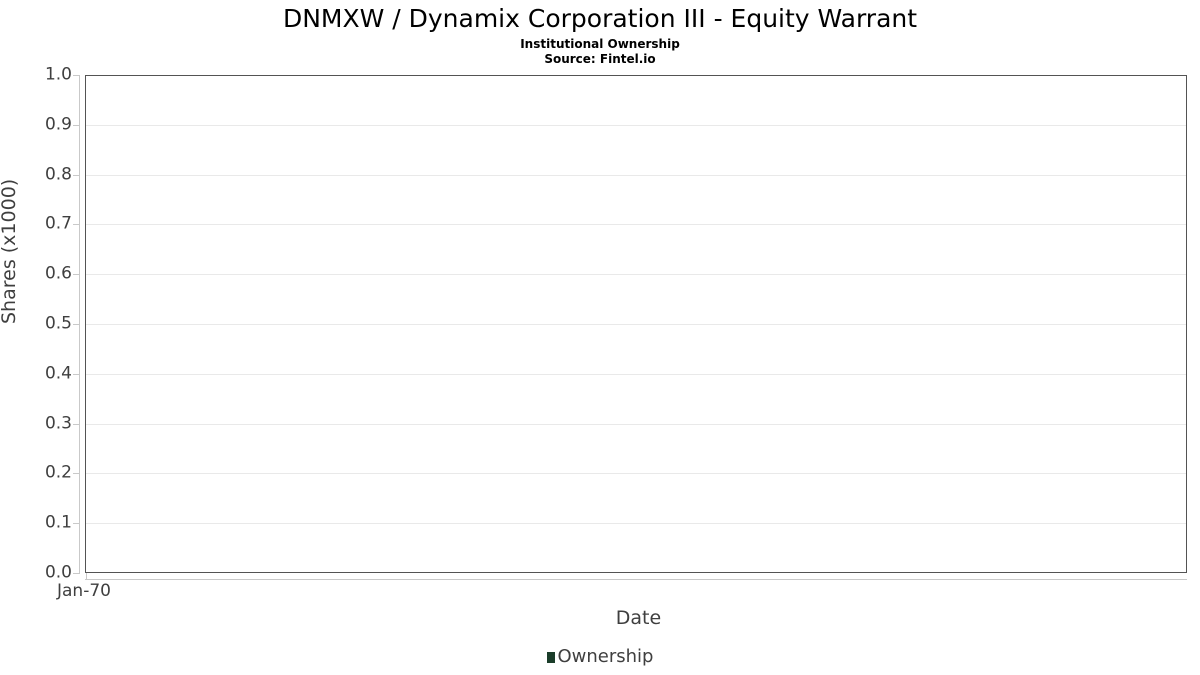  Describe the element at coordinates (638, 618) in the screenshot. I see `x-axis-title: Date` at that location.